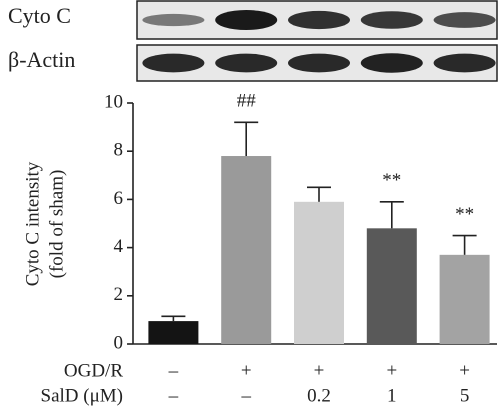 This screenshot has height=414, width=500. I want to click on condition-name: SalD (μM), so click(82, 395).